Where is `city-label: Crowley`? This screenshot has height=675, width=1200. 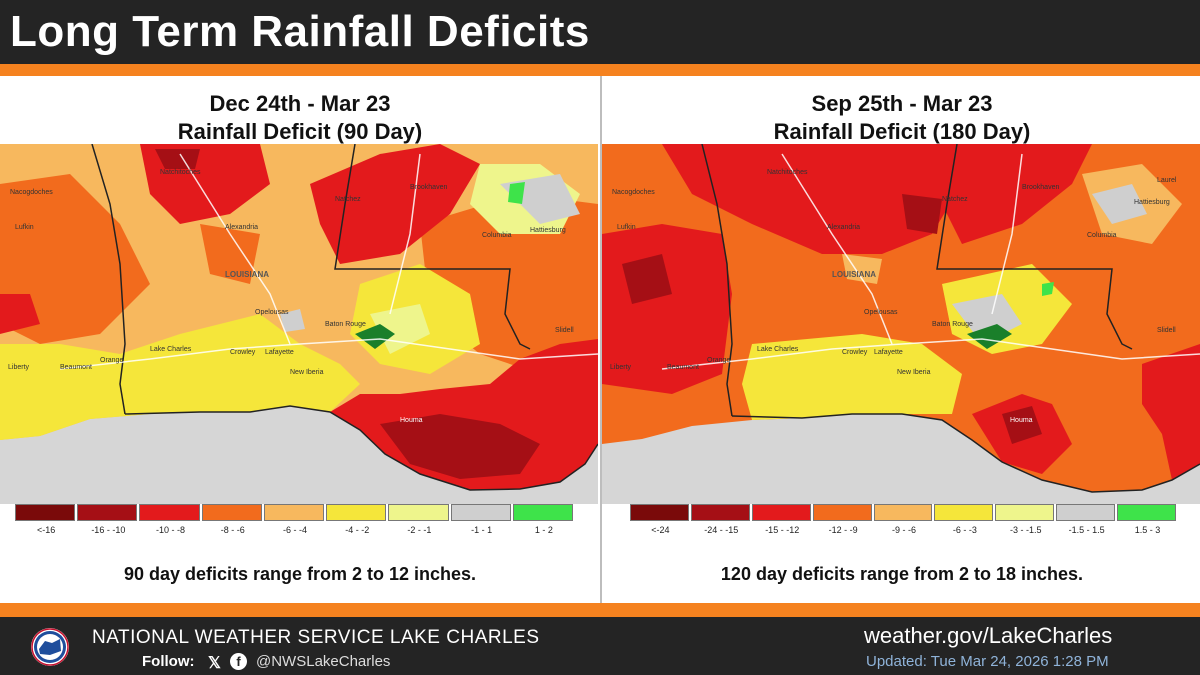 city-label: Crowley is located at coordinates (855, 352).